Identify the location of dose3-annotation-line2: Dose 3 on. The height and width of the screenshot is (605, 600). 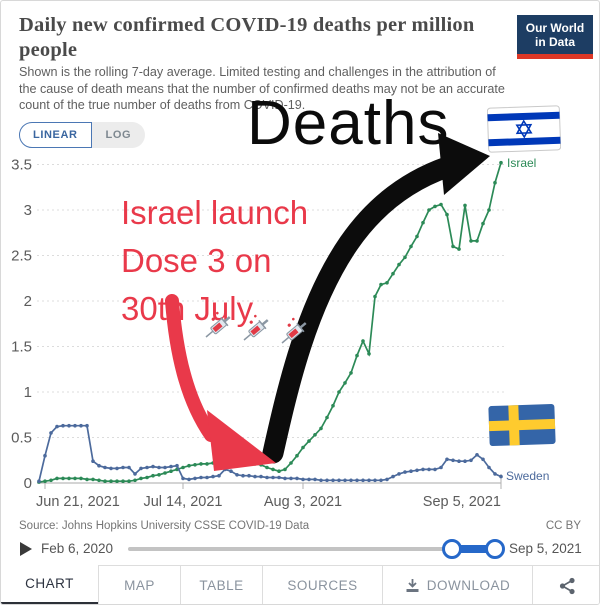
(196, 260).